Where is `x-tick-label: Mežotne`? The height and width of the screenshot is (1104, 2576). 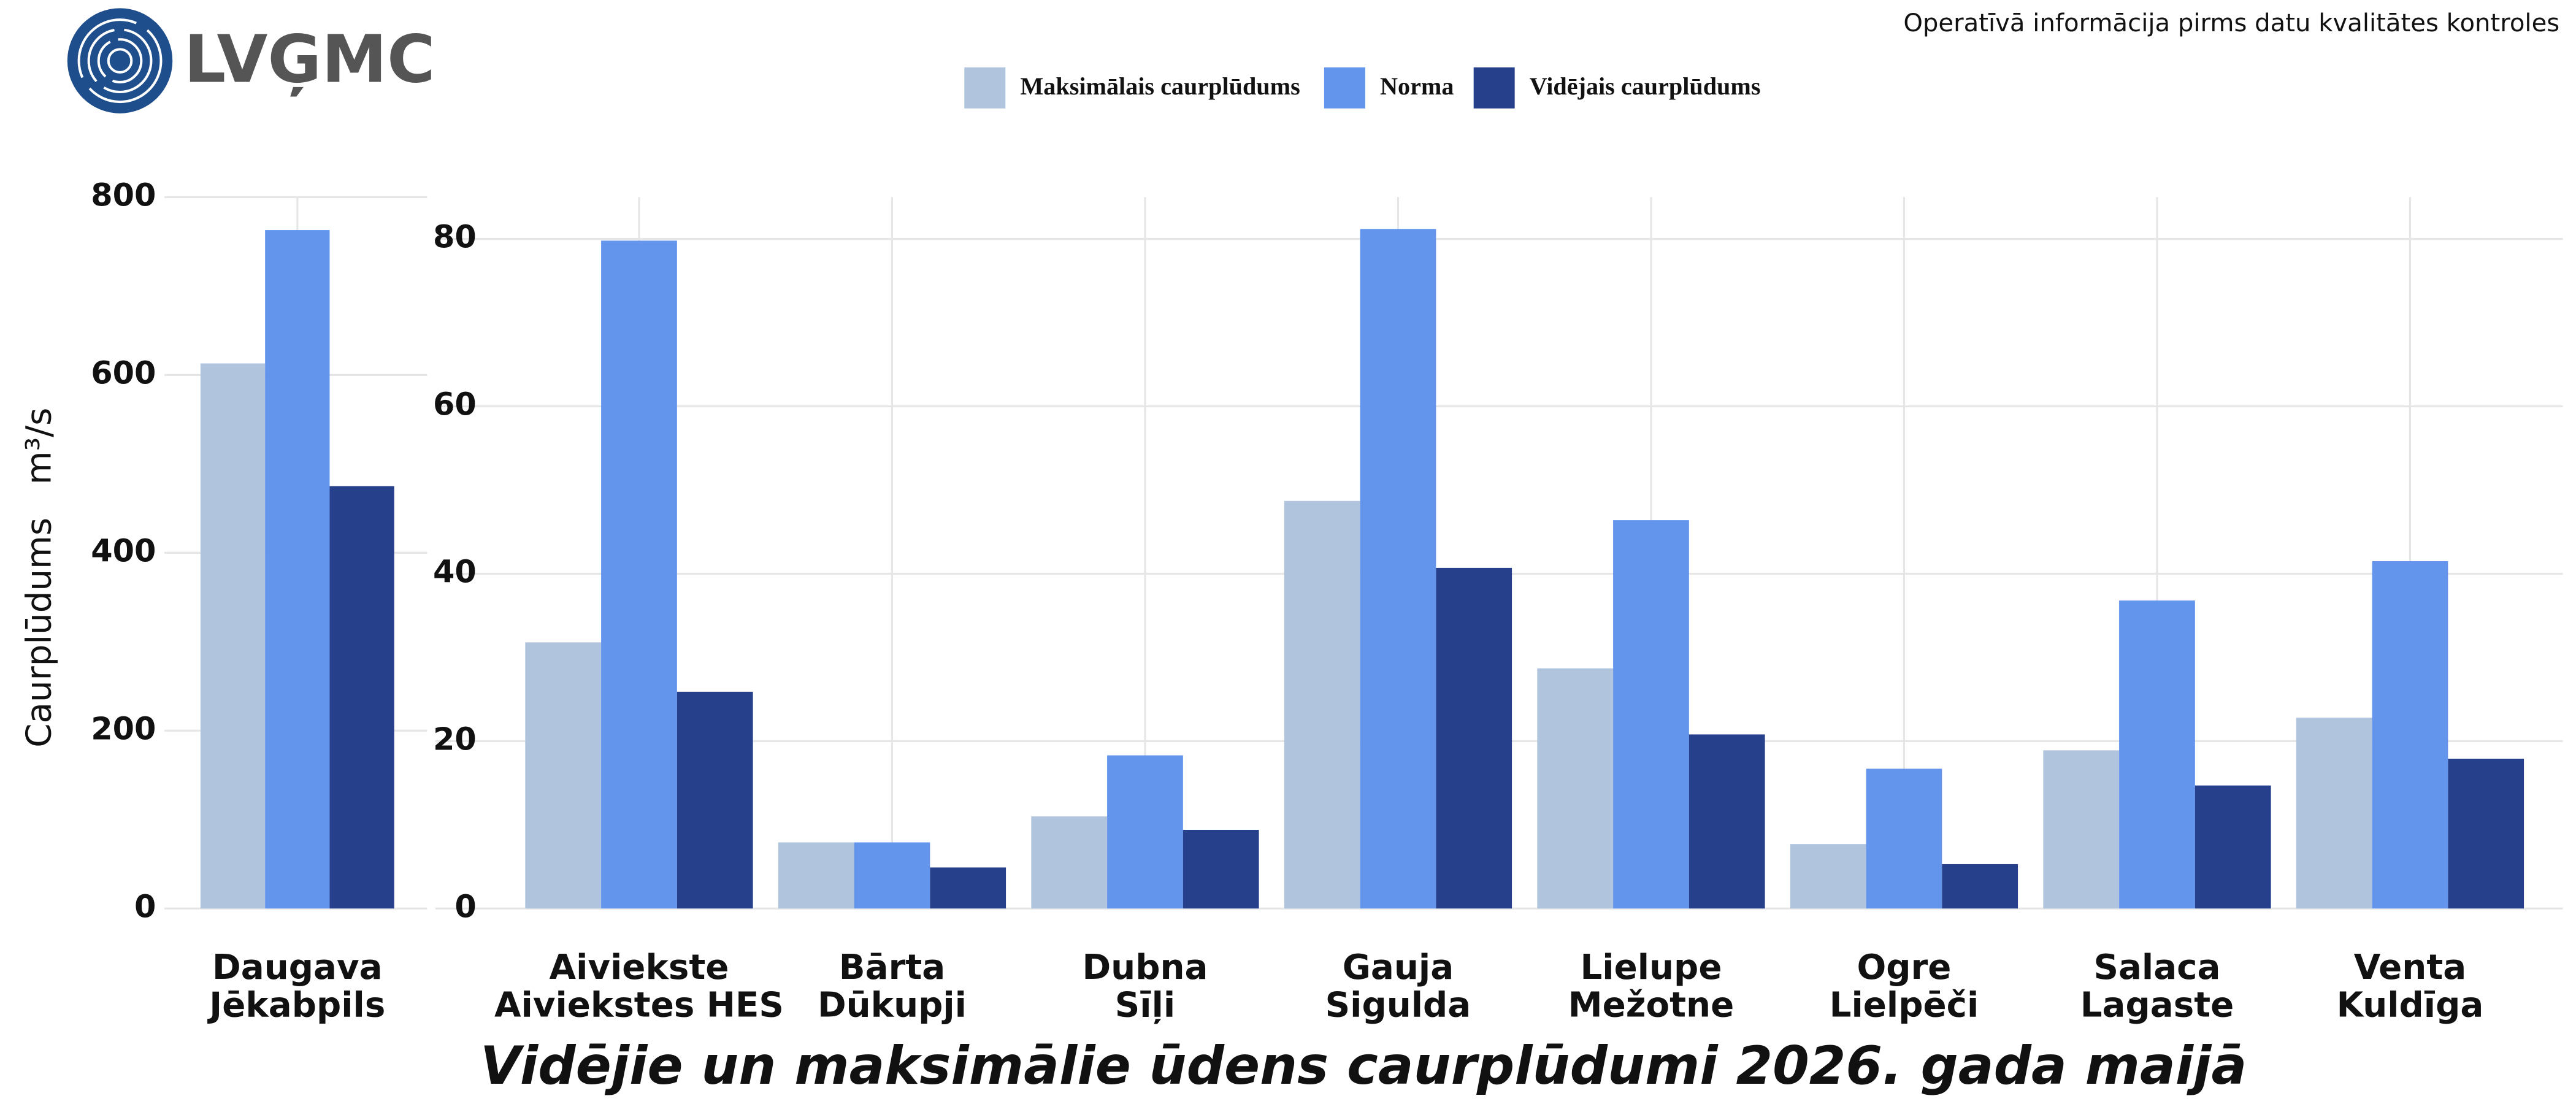
x-tick-label: Mežotne is located at coordinates (1651, 1005).